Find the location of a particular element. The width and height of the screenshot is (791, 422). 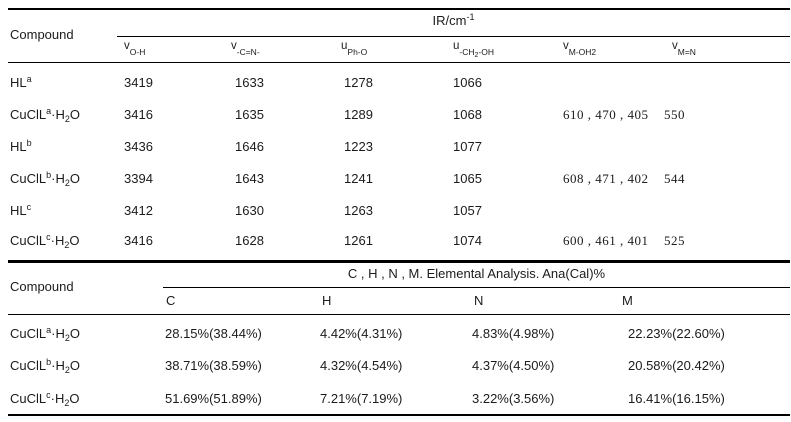

t1-col-header-v-oh: vO-H is located at coordinates (135, 49).